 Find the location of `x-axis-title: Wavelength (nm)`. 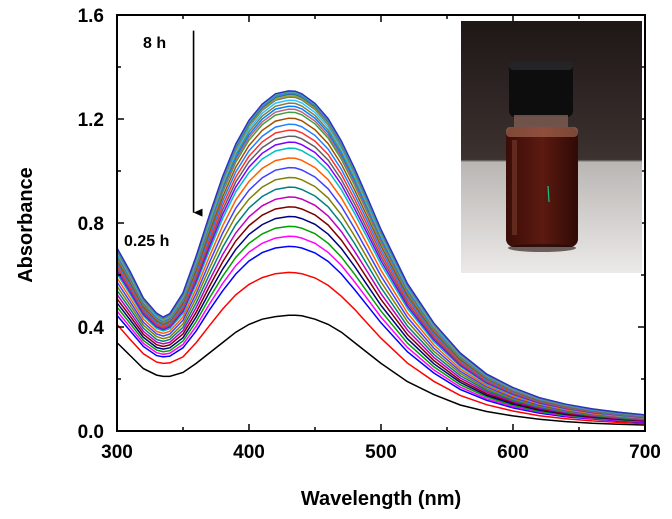

x-axis-title: Wavelength (nm) is located at coordinates (381, 499).